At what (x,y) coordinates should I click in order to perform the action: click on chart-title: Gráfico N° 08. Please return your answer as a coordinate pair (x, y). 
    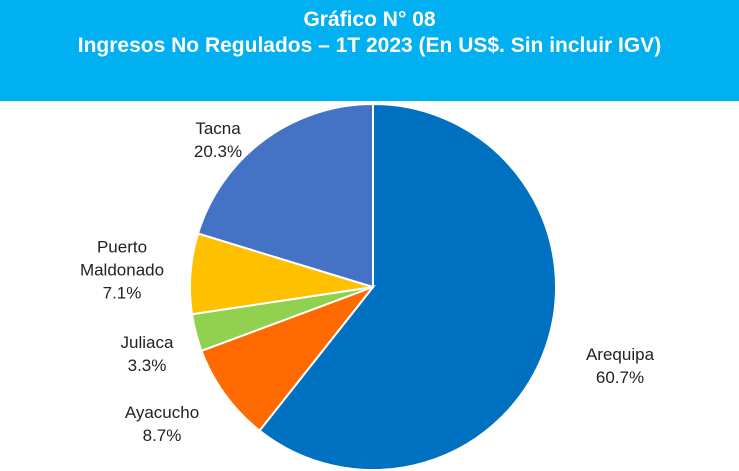
    Looking at the image, I should click on (369, 19).